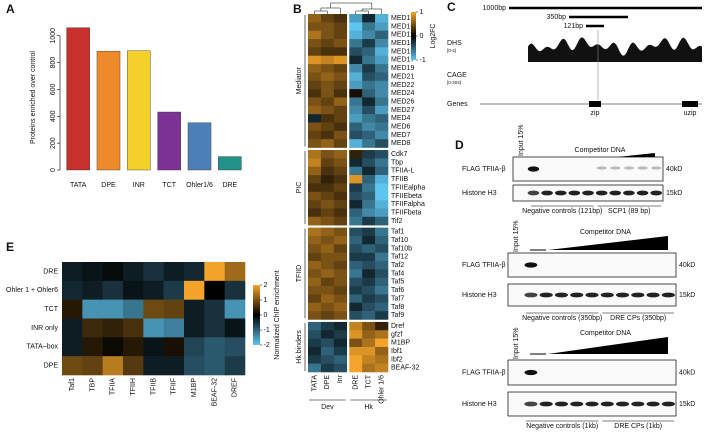 Image resolution: width=709 pixels, height=436 pixels. Describe the element at coordinates (327, 382) in the screenshot. I see `column-label: DPE` at that location.